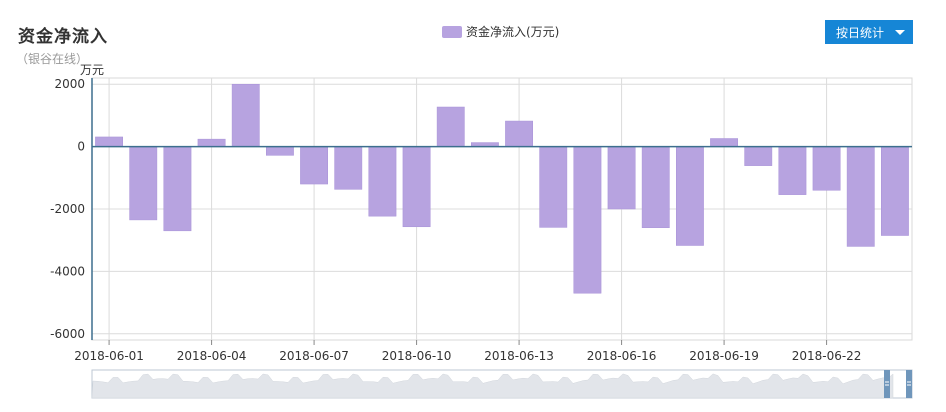 The height and width of the screenshot is (412, 946). I want to click on x-tick-label: 2018-06-13, so click(519, 356).